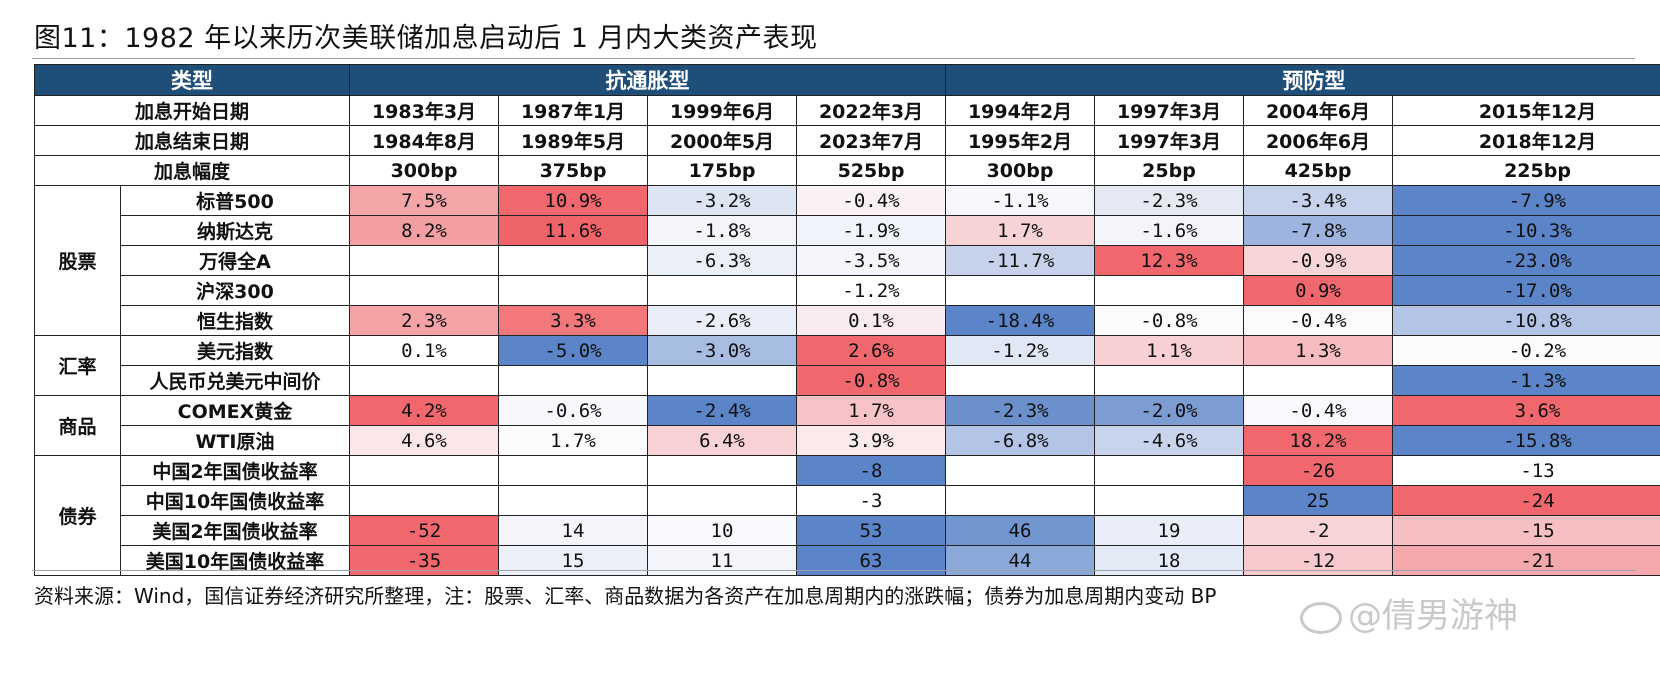  I want to click on value-cell: -7.9%, so click(1526, 200).